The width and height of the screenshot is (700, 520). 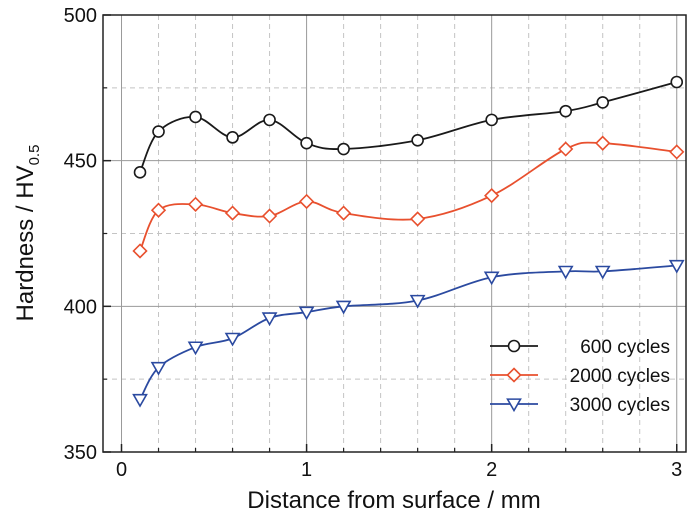 What do you see at coordinates (620, 376) in the screenshot?
I see `legend-label: 2000 cycles` at bounding box center [620, 376].